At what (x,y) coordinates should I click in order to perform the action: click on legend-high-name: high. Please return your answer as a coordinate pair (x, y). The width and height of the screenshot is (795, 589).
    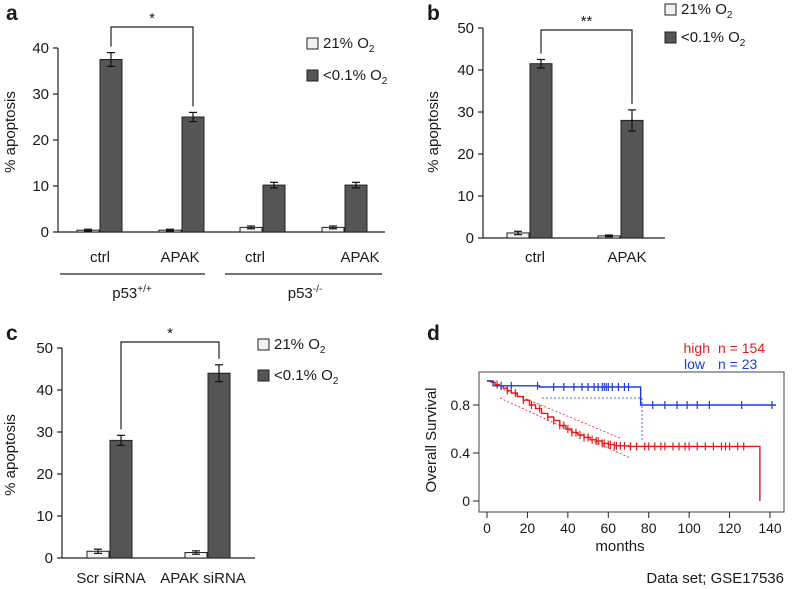
    Looking at the image, I should click on (697, 348).